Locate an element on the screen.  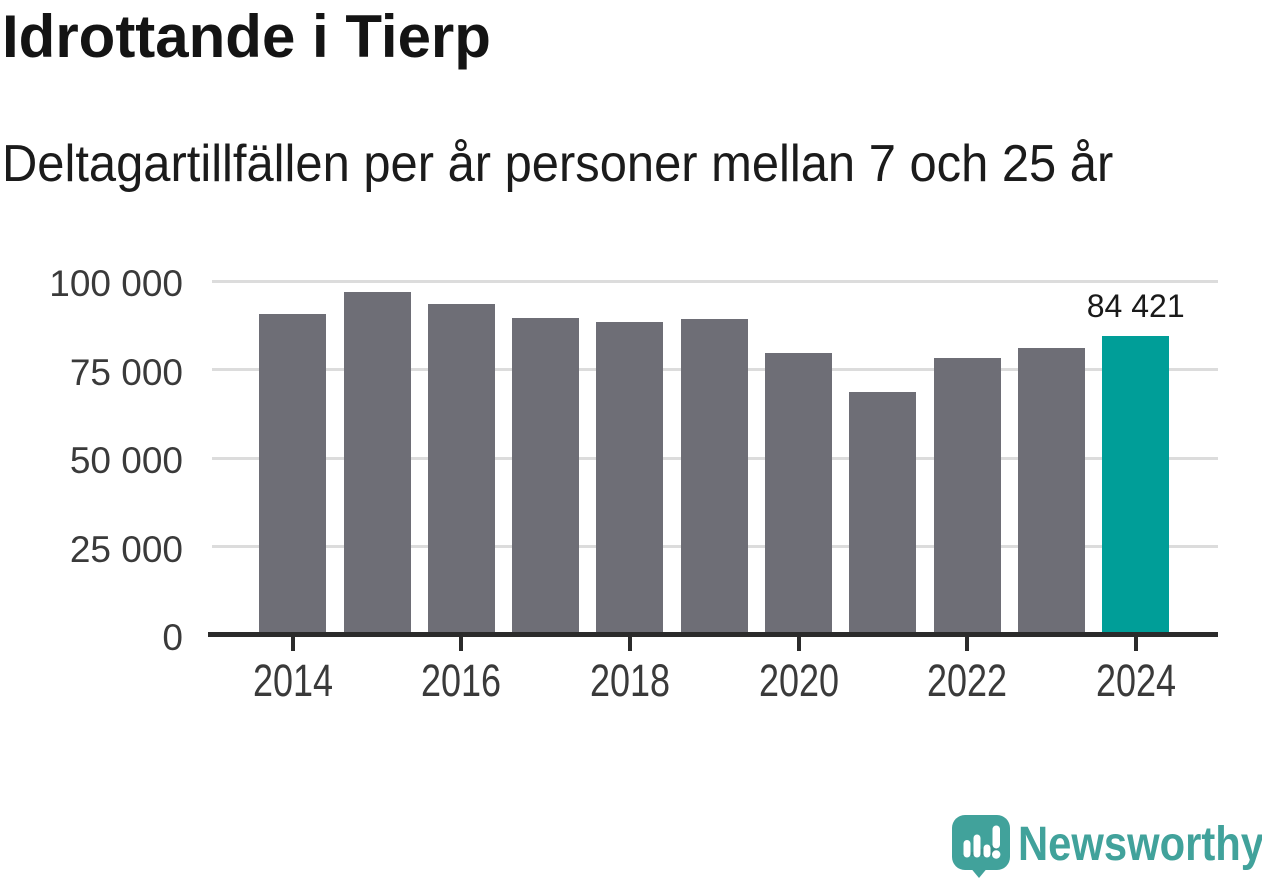
bar-2021 is located at coordinates (883, 513).